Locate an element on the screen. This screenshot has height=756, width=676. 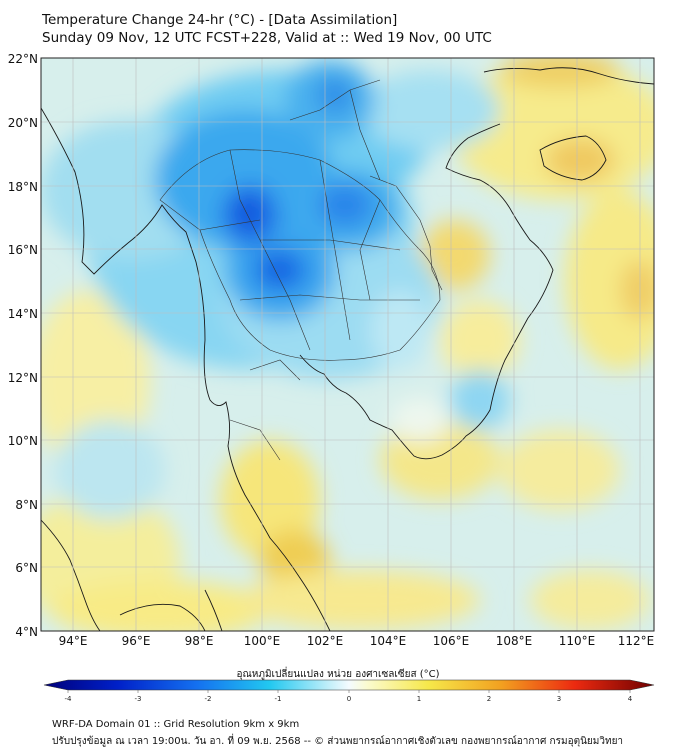
cb-tick-m4: -4 is located at coordinates (69, 699).